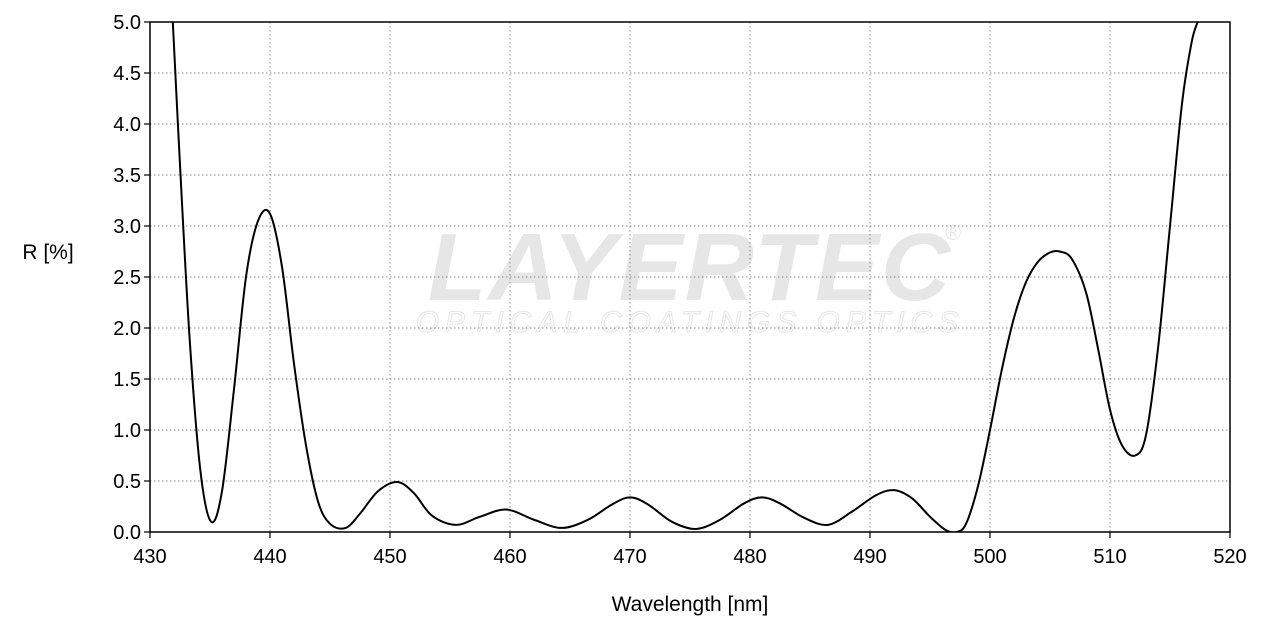  Describe the element at coordinates (127, 380) in the screenshot. I see `y-tick-label: 1.5` at that location.